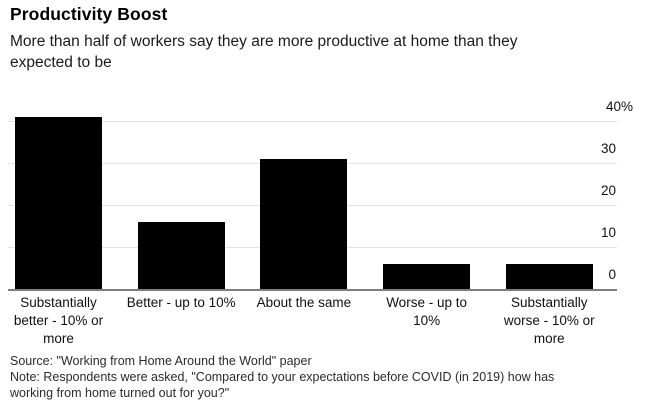 The width and height of the screenshot is (648, 418). I want to click on chart-title: Productivity Boost, so click(89, 14).